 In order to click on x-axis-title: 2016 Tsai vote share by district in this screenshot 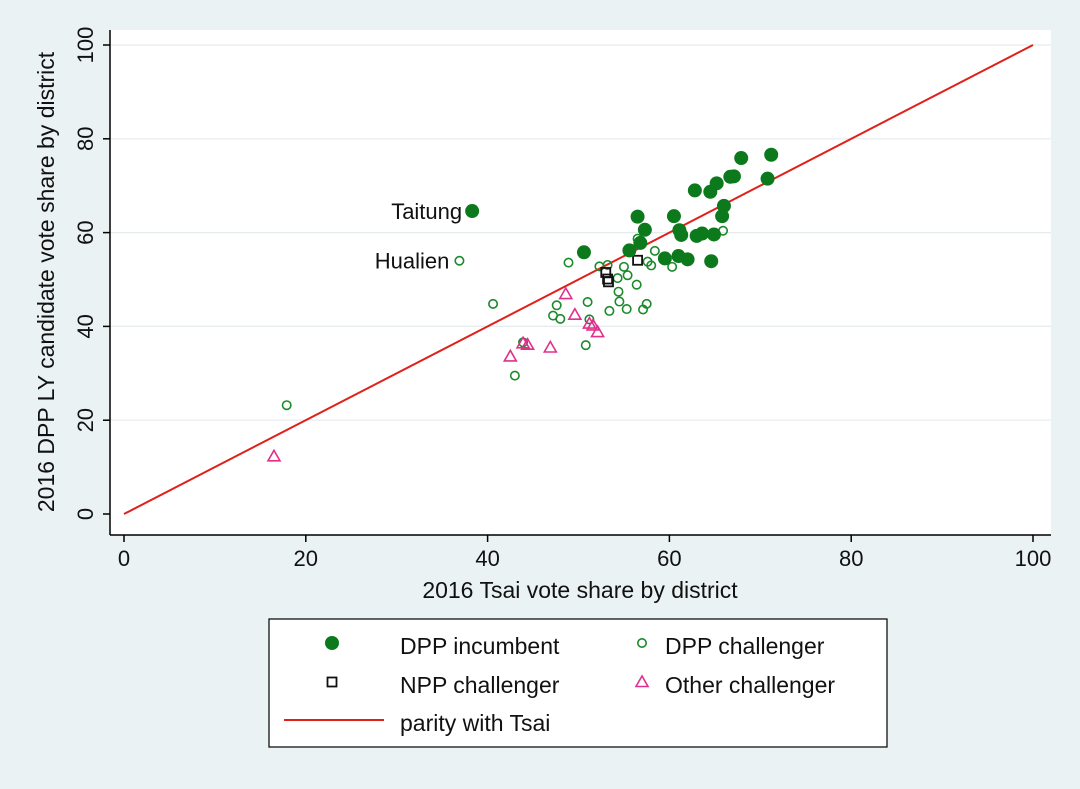, I will do `click(580, 590)`.